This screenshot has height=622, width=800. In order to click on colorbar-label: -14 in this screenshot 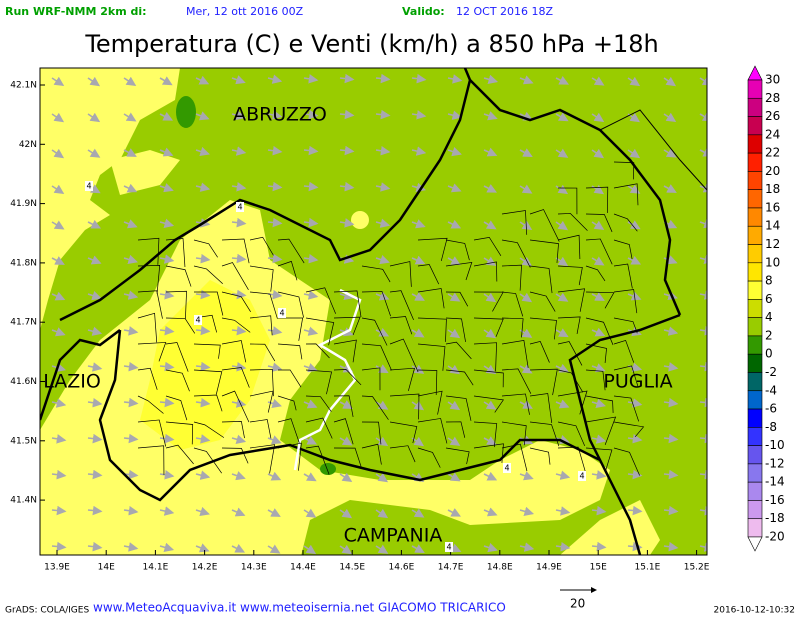, I will do `click(775, 482)`.